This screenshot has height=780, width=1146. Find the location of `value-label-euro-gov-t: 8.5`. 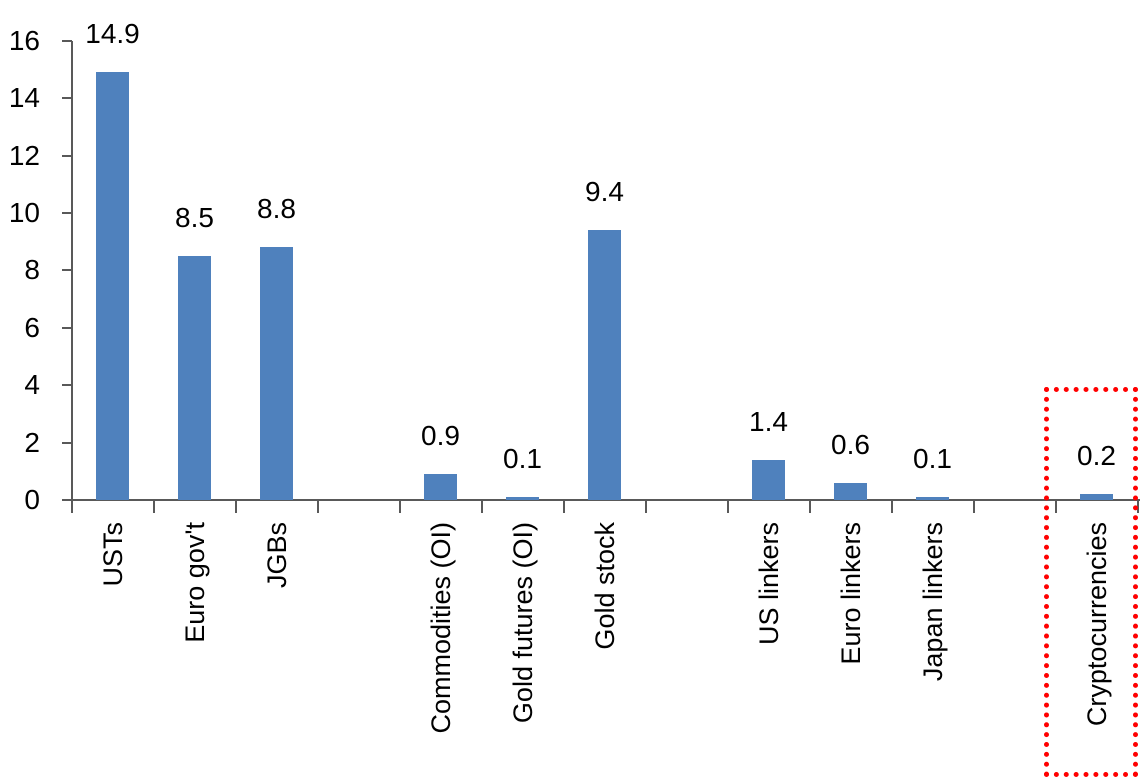

value-label-euro-gov-t: 8.5 is located at coordinates (194, 218).